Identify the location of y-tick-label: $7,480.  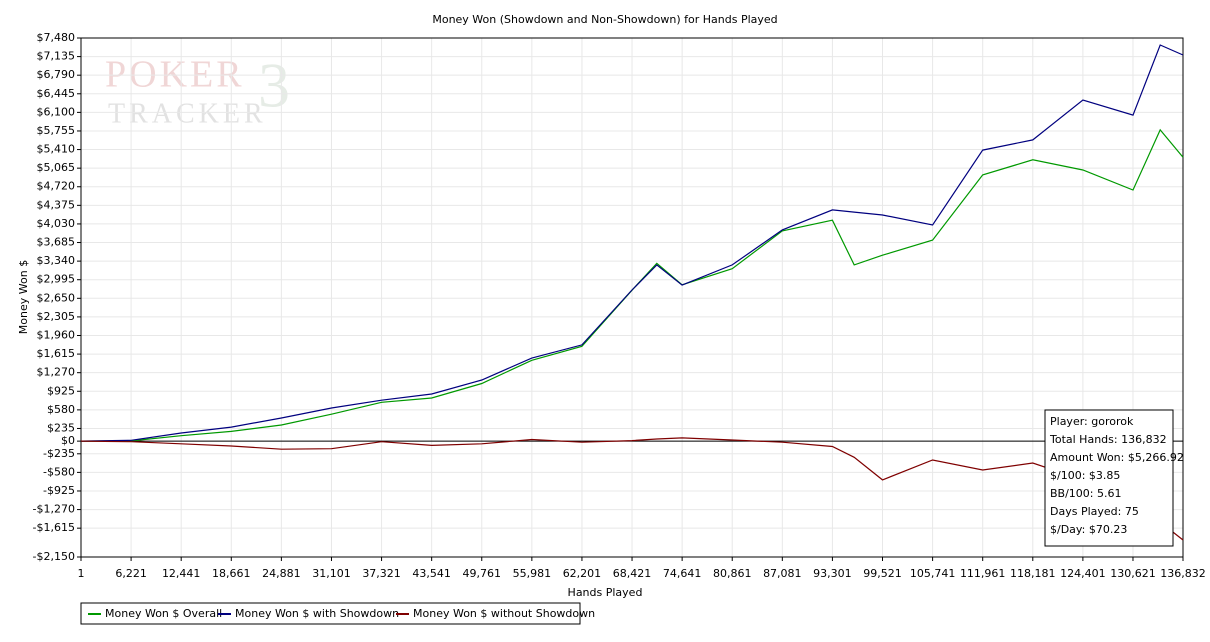
(56, 37).